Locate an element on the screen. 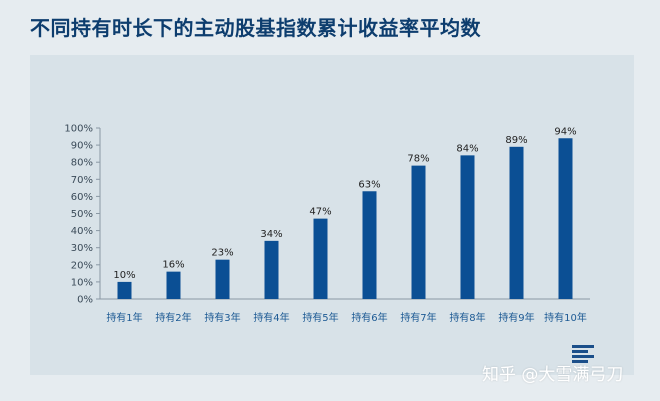 This screenshot has height=401, width=660. watermark: 知乎 @大雪满弓刀 is located at coordinates (553, 375).